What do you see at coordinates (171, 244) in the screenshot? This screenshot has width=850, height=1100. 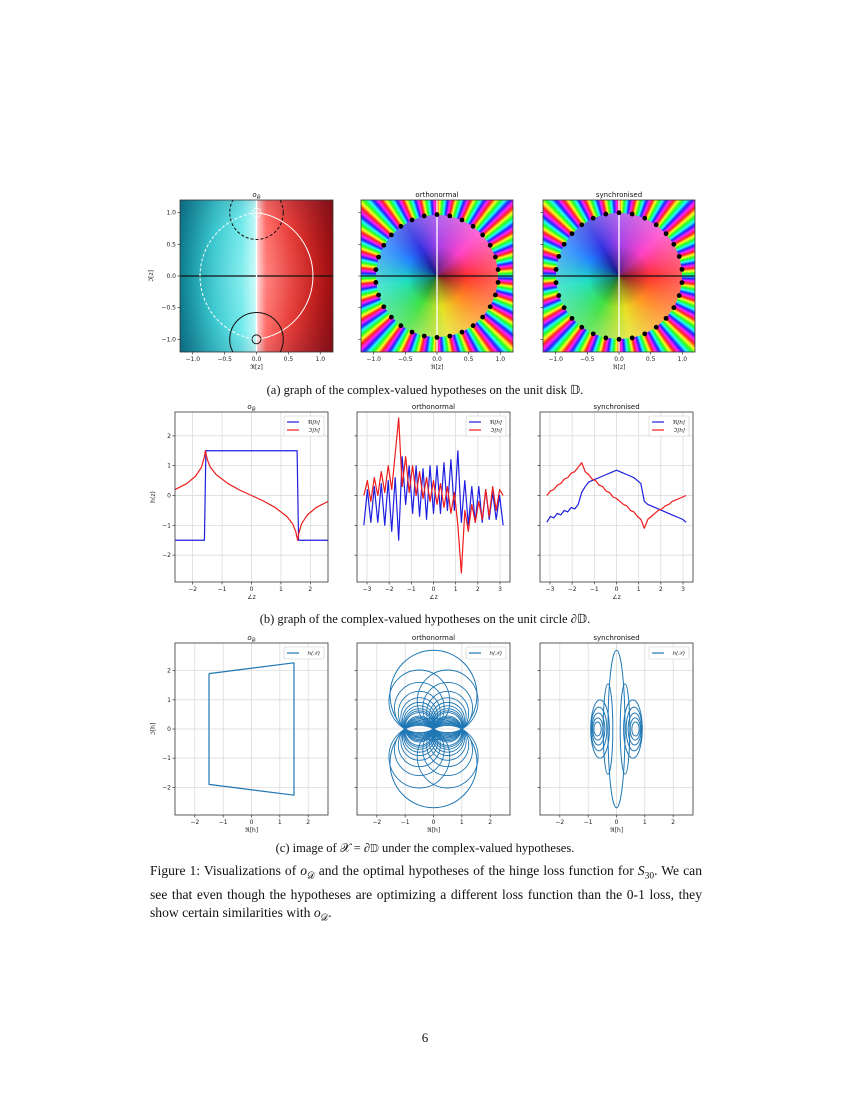 I see `y-tick-label: 0.5` at bounding box center [171, 244].